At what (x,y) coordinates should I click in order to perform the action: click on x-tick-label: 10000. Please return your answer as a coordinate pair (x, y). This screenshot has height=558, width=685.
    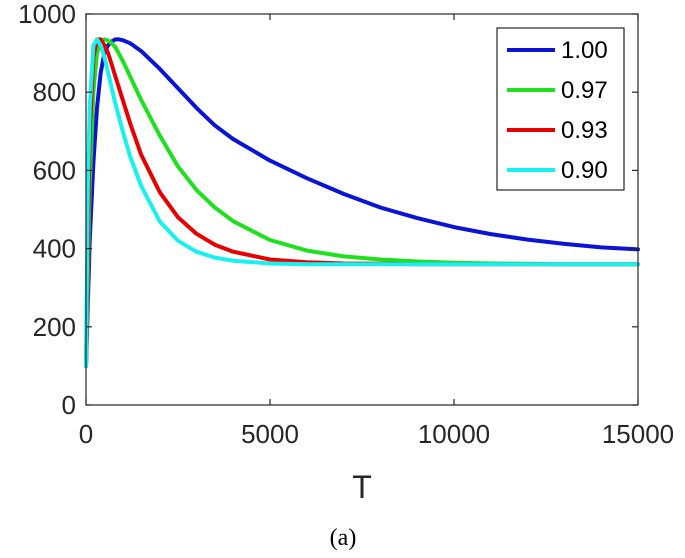
    Looking at the image, I should click on (454, 434).